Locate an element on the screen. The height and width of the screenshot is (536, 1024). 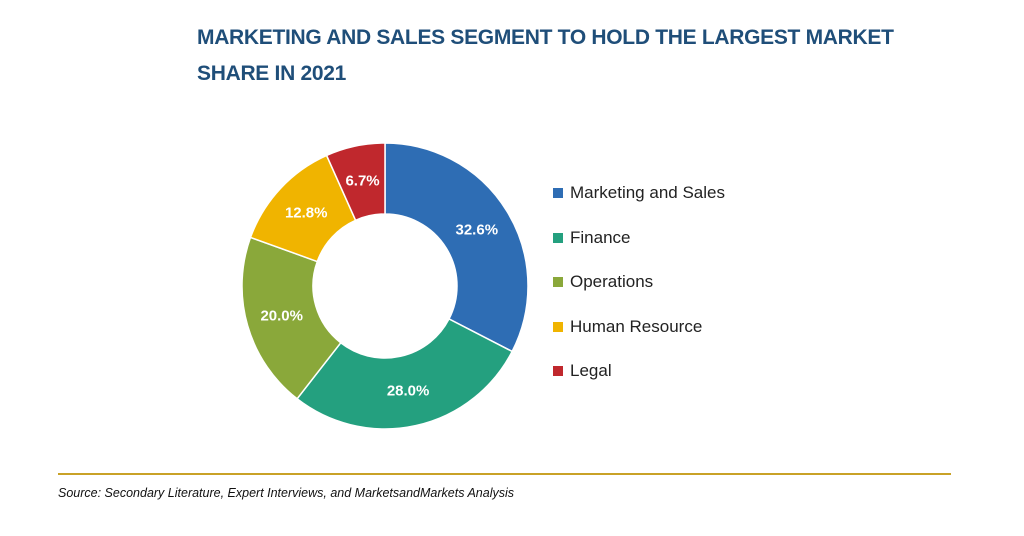
legend-swatch-marketing-and-sales is located at coordinates (558, 193).